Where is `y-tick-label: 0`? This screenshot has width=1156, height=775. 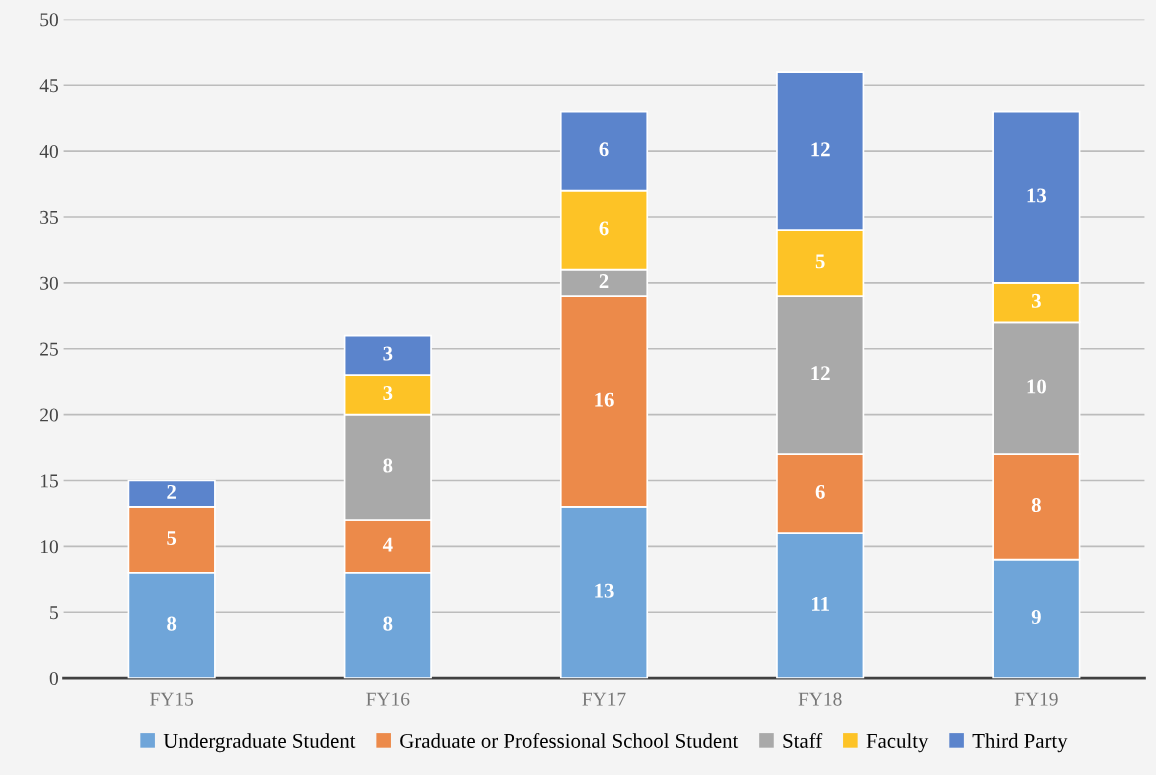 y-tick-label: 0 is located at coordinates (53, 678).